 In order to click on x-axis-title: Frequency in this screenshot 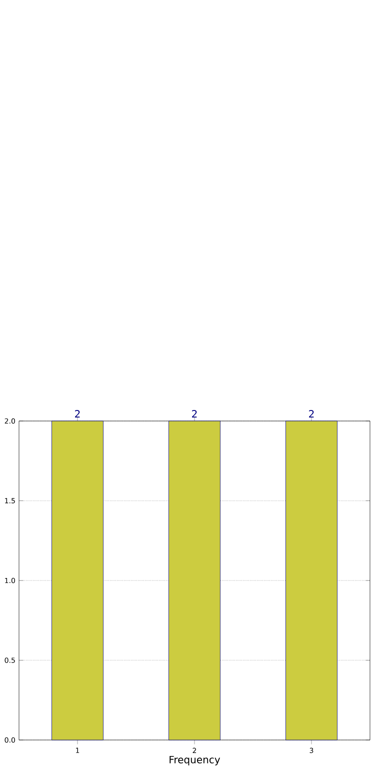, I will do `click(195, 761)`.